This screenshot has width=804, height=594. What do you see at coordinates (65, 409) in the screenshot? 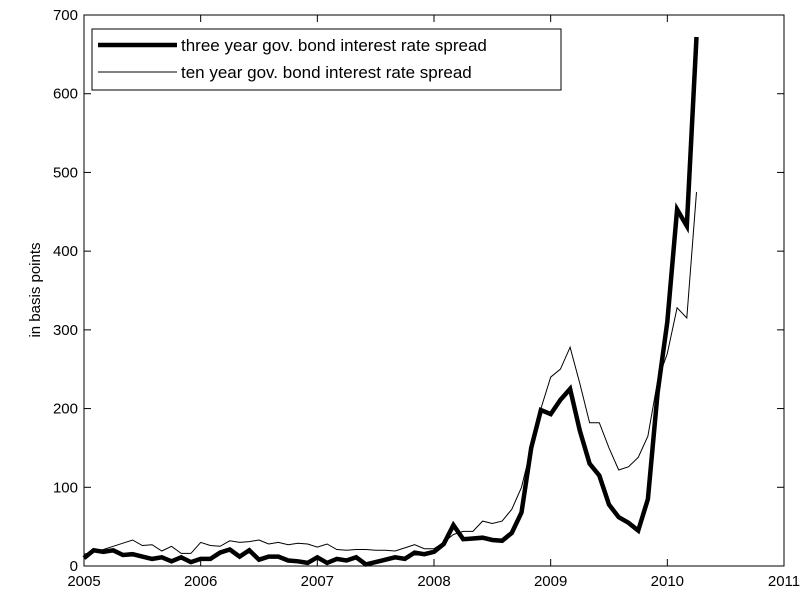
I see `y-tick-label: 200` at bounding box center [65, 409].